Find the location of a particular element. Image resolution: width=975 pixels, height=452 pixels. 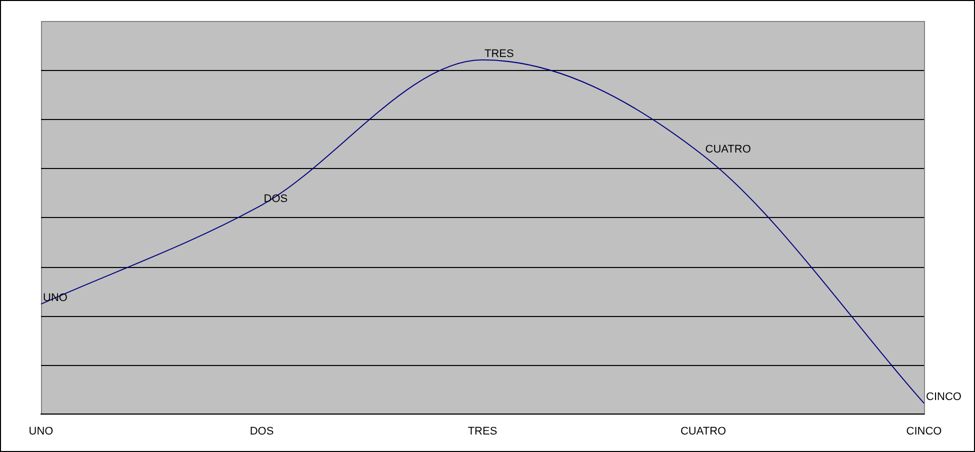

x-tick-label: UNO is located at coordinates (41, 431).